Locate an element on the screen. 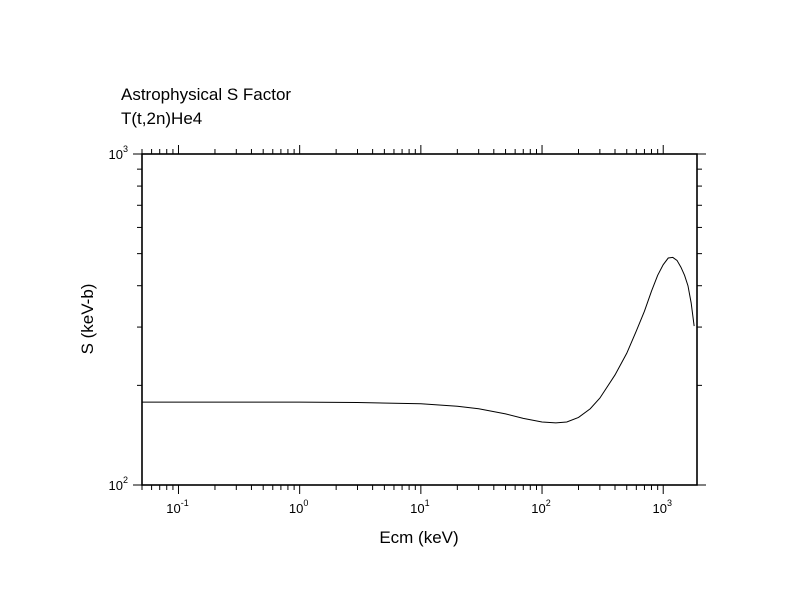  y-axis-label: S (keV-b) is located at coordinates (87, 319).